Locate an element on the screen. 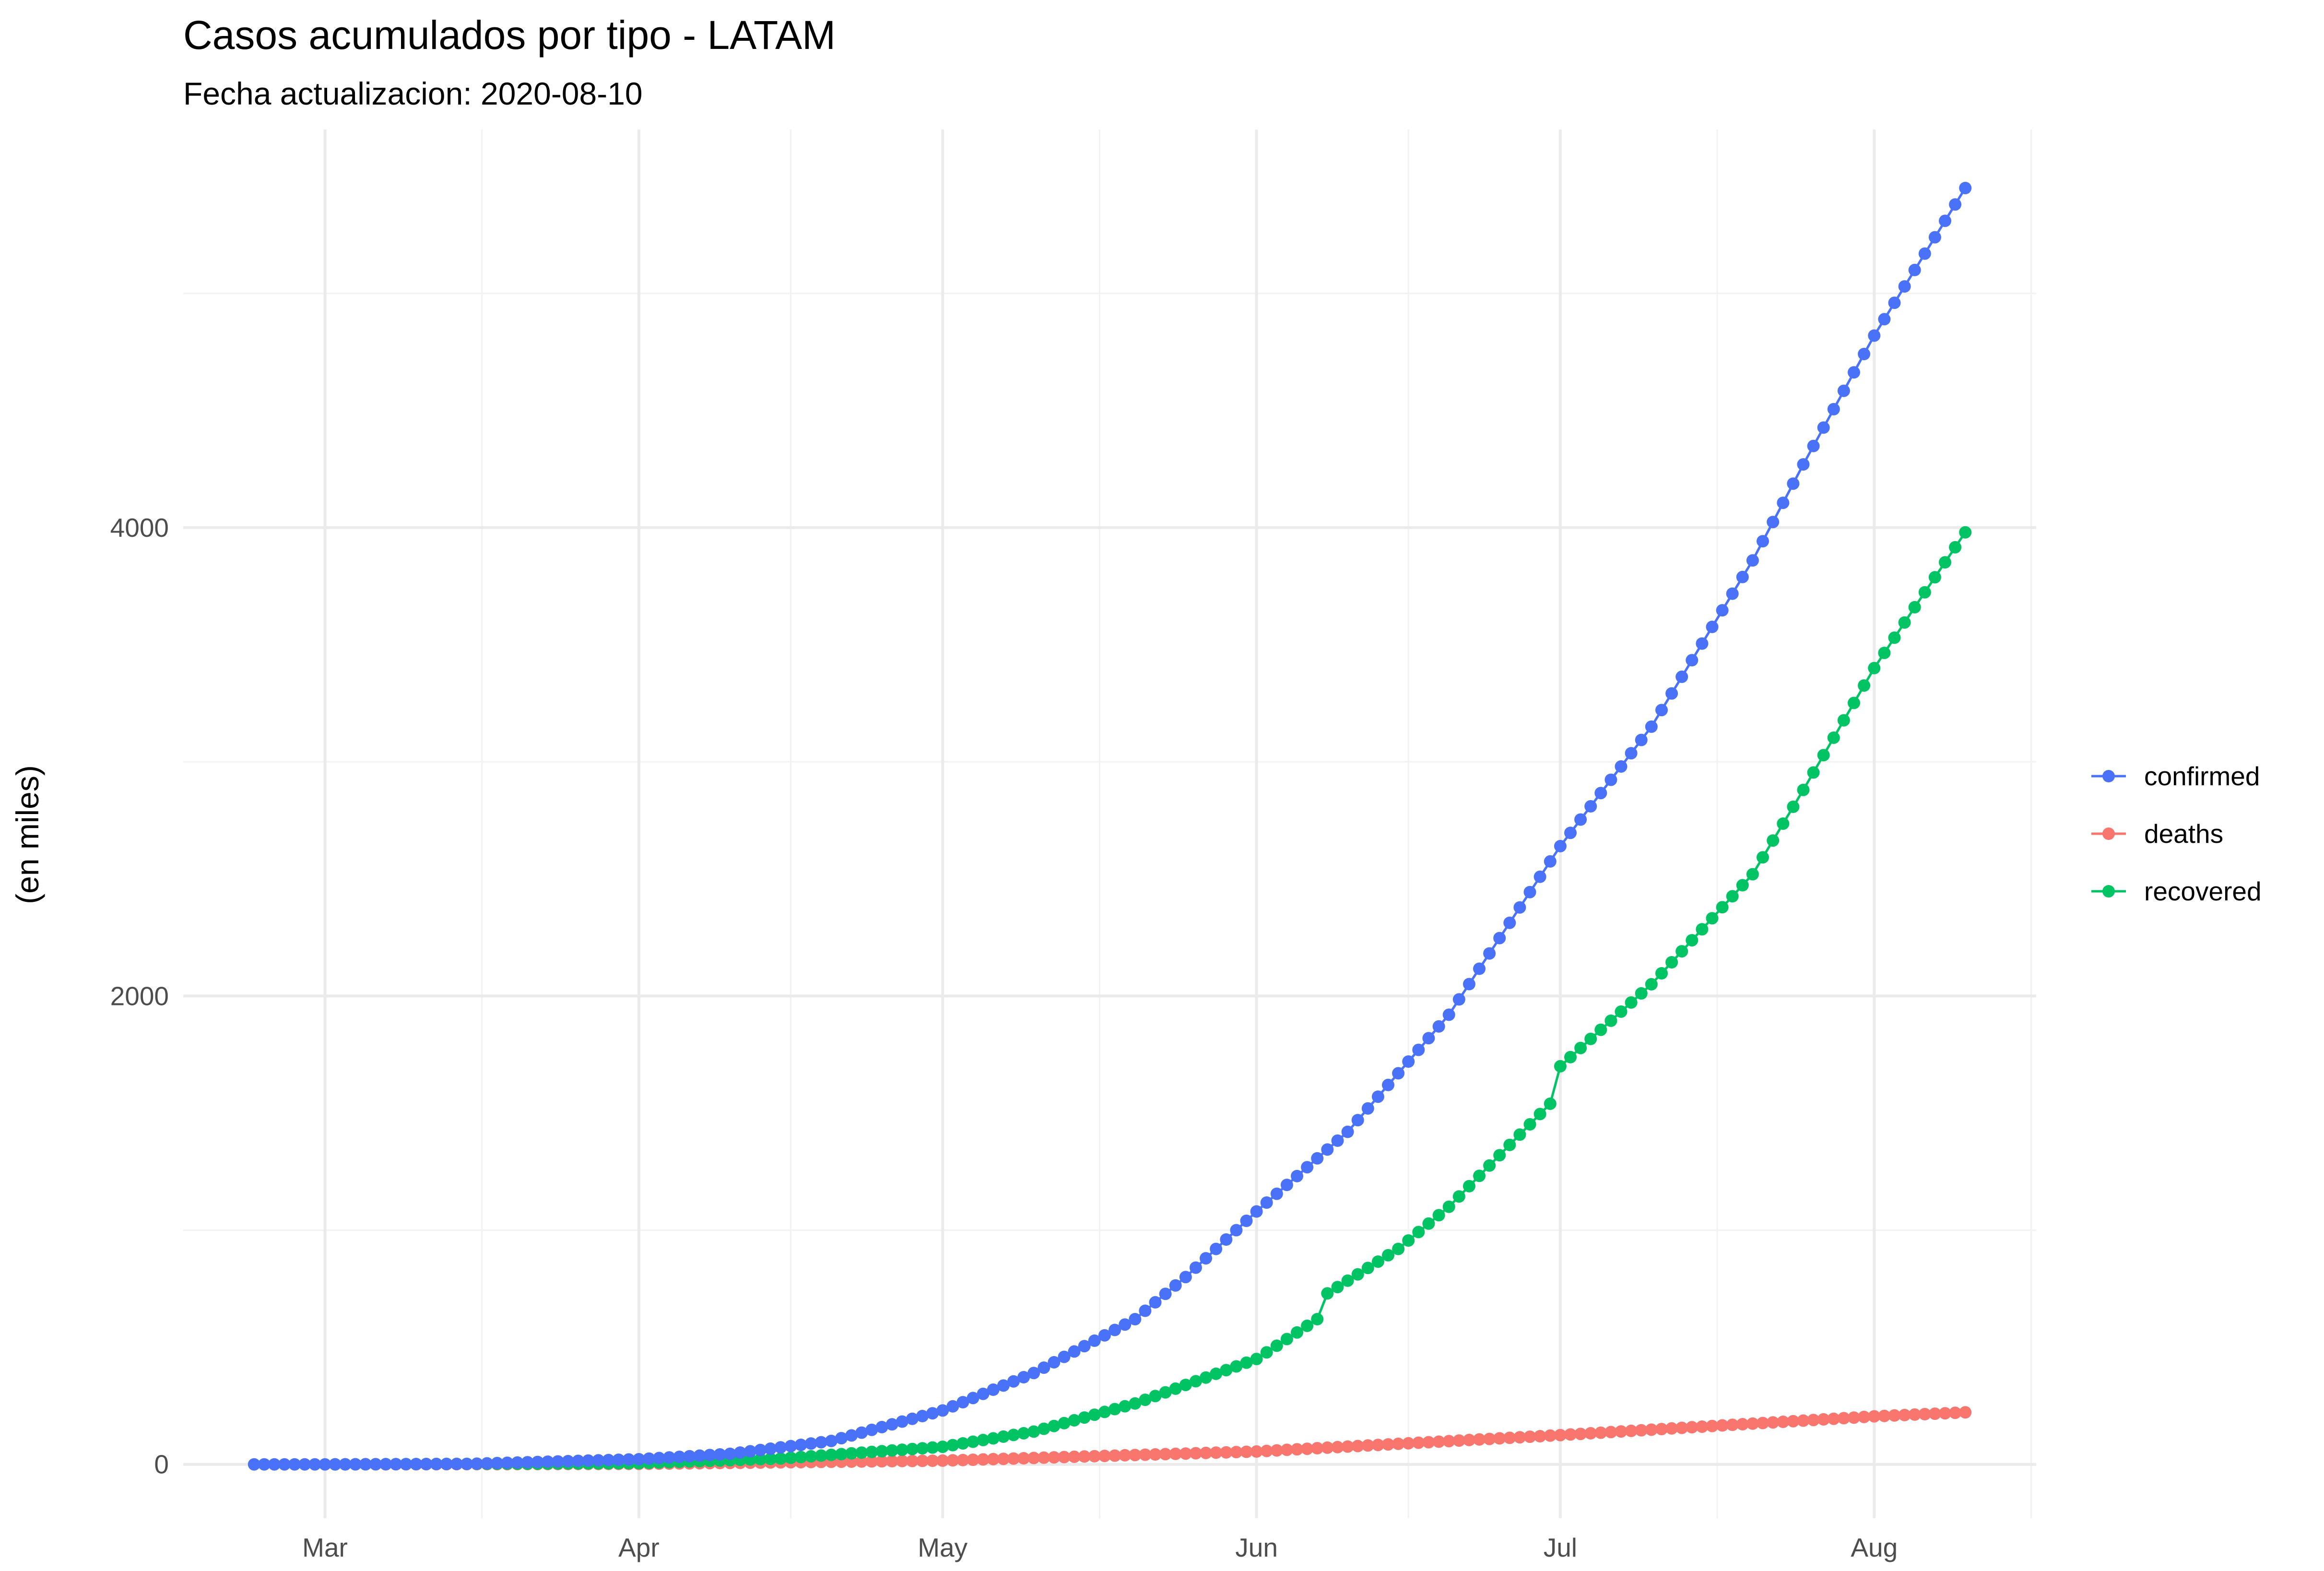 The image size is (2324, 1571). chart-subtitle: Fecha actualizacion: 2020-08-10 is located at coordinates (413, 94).